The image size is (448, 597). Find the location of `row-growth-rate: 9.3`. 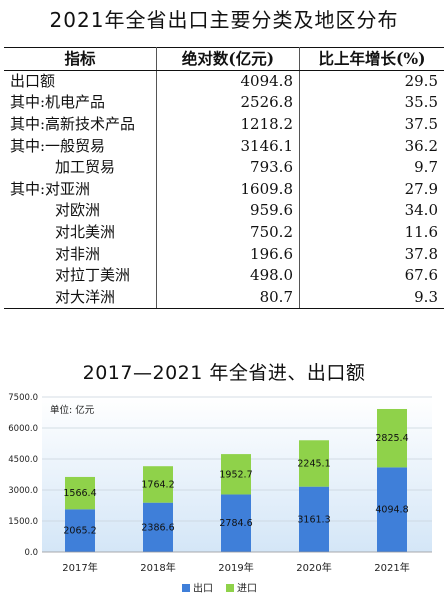

row-growth-rate: 9.3 is located at coordinates (371, 298).